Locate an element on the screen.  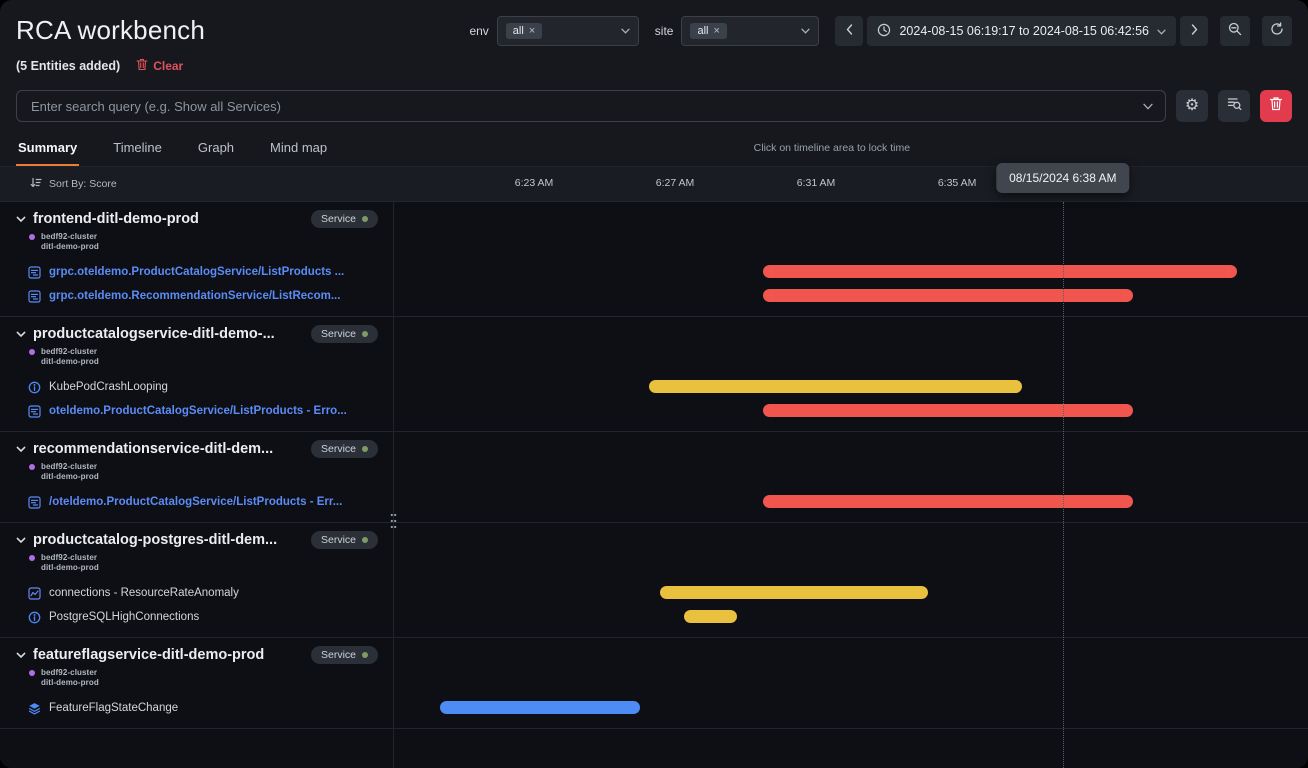
chevron-right-icon is located at coordinates (1194, 31).